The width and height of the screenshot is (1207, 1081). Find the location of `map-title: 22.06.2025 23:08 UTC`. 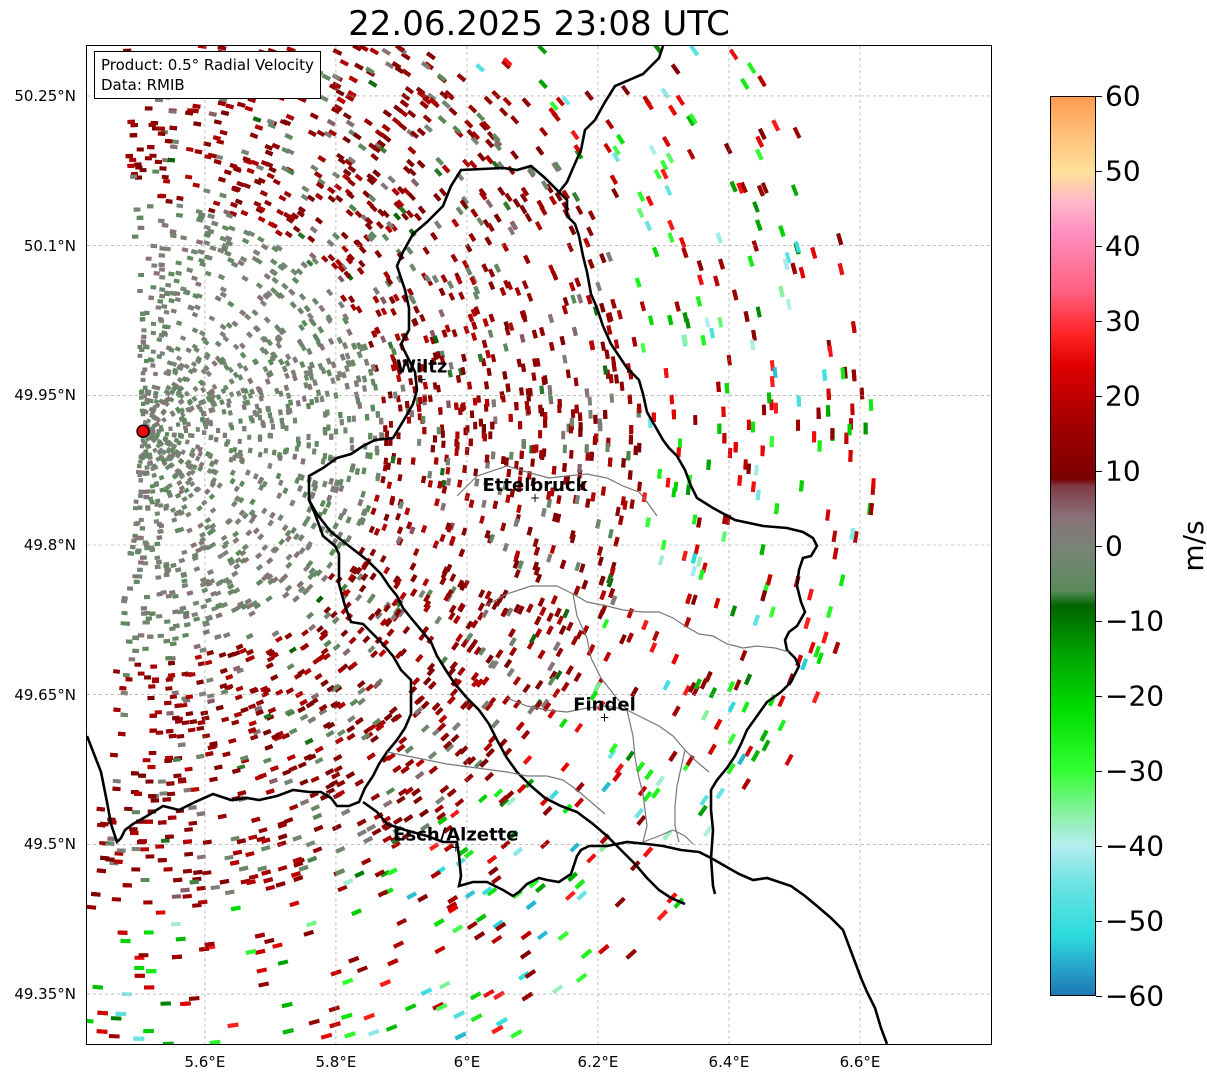

map-title: 22.06.2025 23:08 UTC is located at coordinates (539, 24).